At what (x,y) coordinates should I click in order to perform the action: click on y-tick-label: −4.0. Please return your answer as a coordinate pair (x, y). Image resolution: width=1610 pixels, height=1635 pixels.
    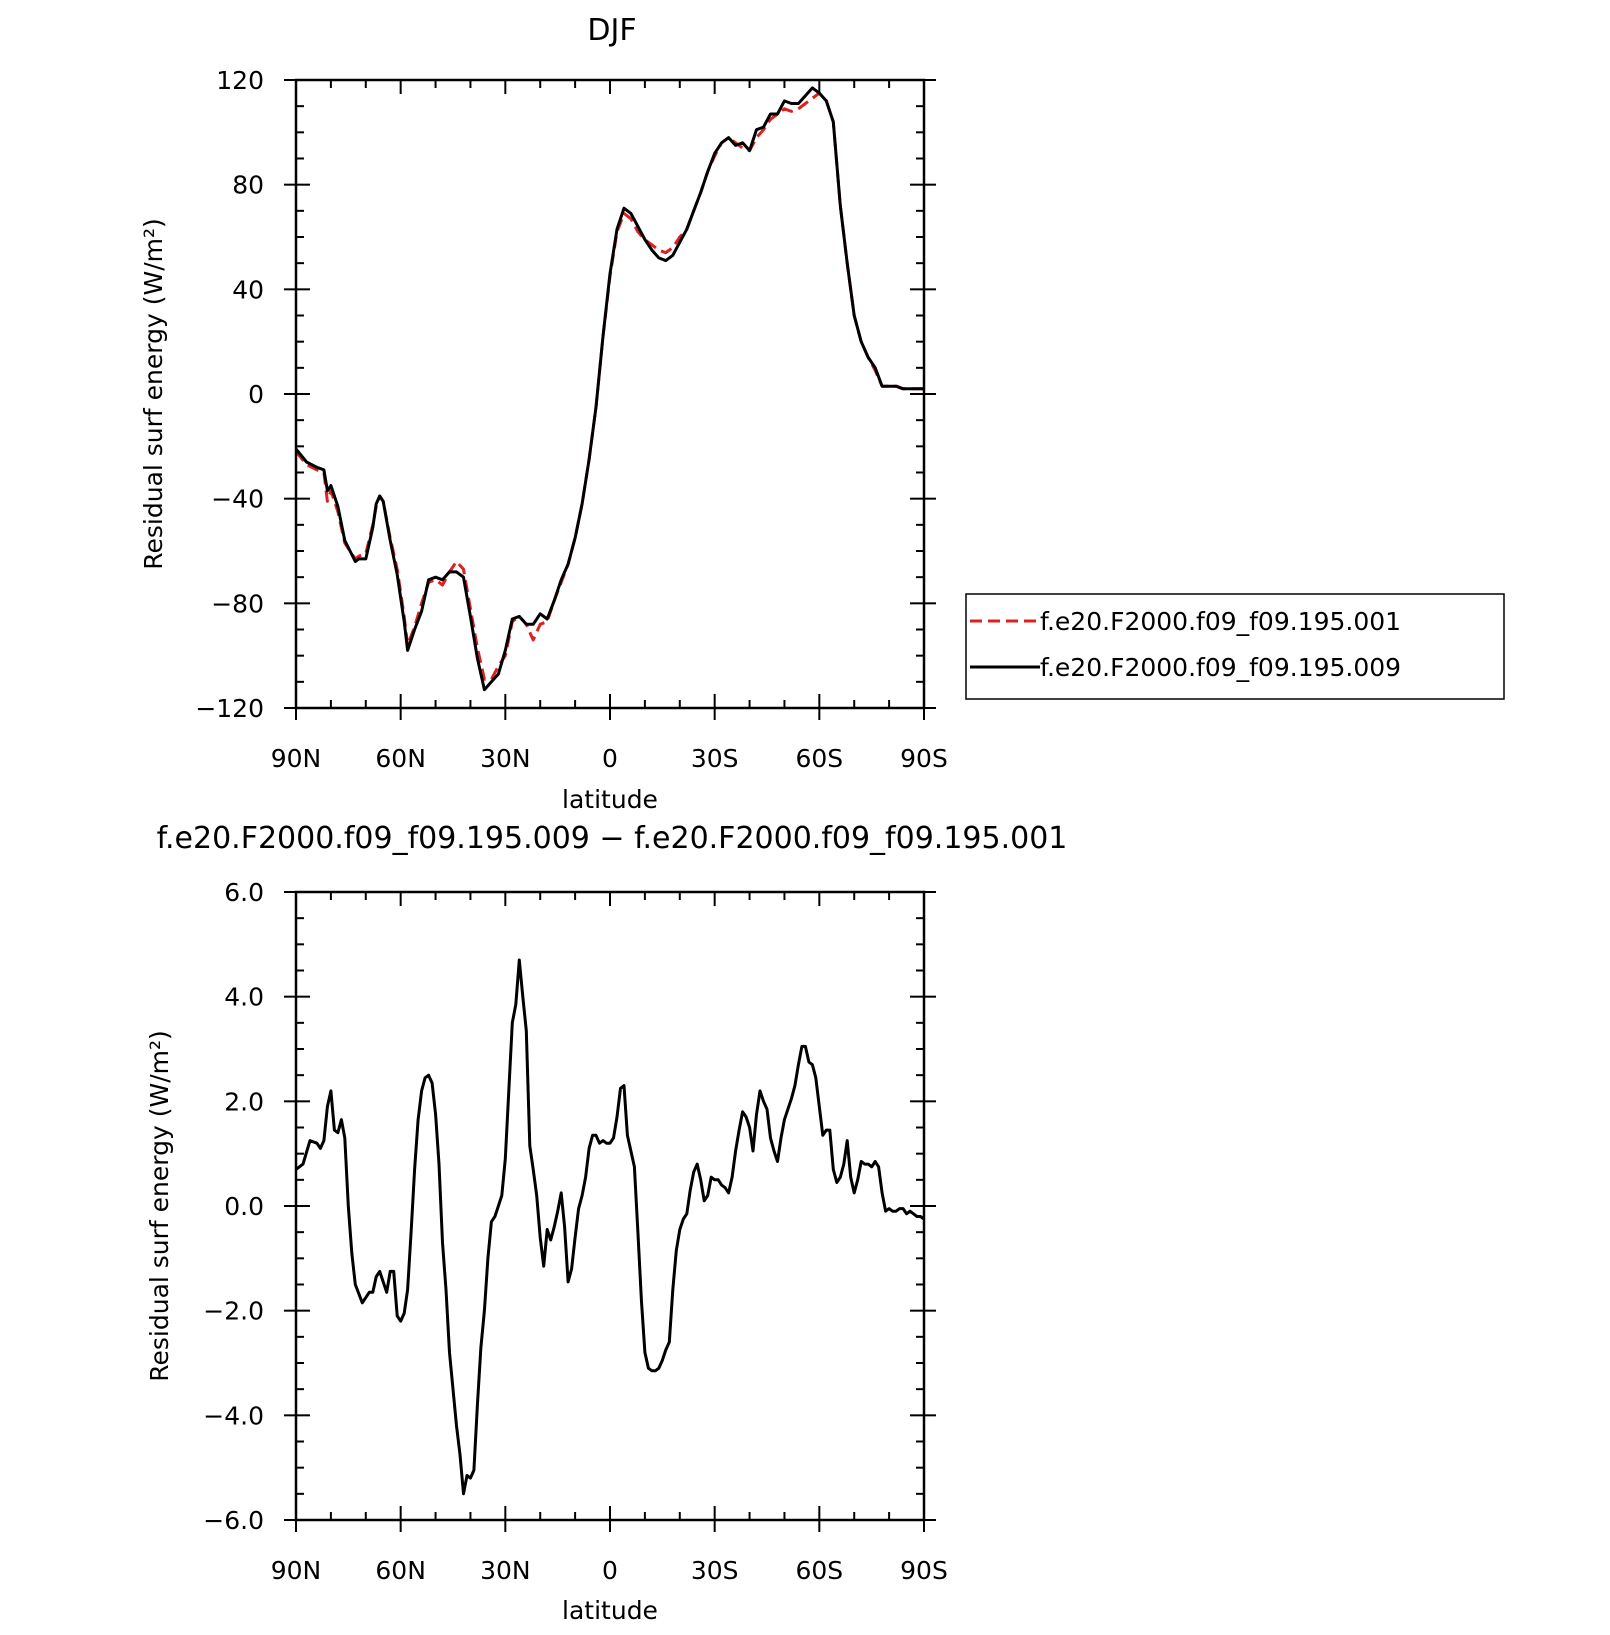
    Looking at the image, I should click on (233, 1415).